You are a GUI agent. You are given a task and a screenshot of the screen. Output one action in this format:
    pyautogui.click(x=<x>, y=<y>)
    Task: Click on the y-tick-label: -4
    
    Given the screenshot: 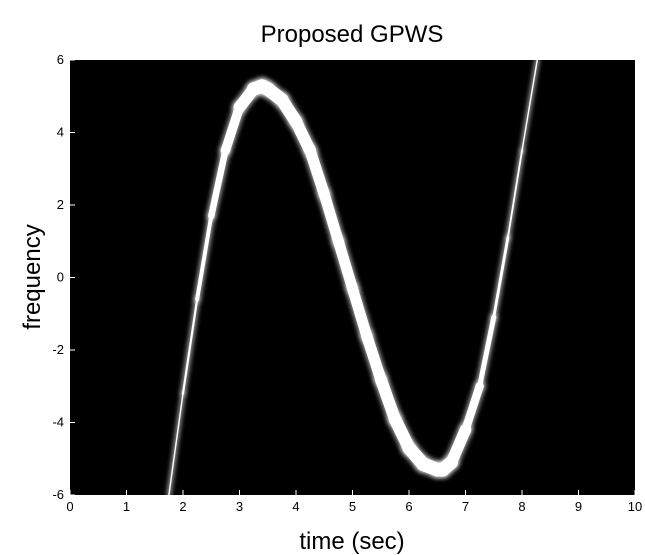 What is the action you would take?
    pyautogui.click(x=58, y=422)
    